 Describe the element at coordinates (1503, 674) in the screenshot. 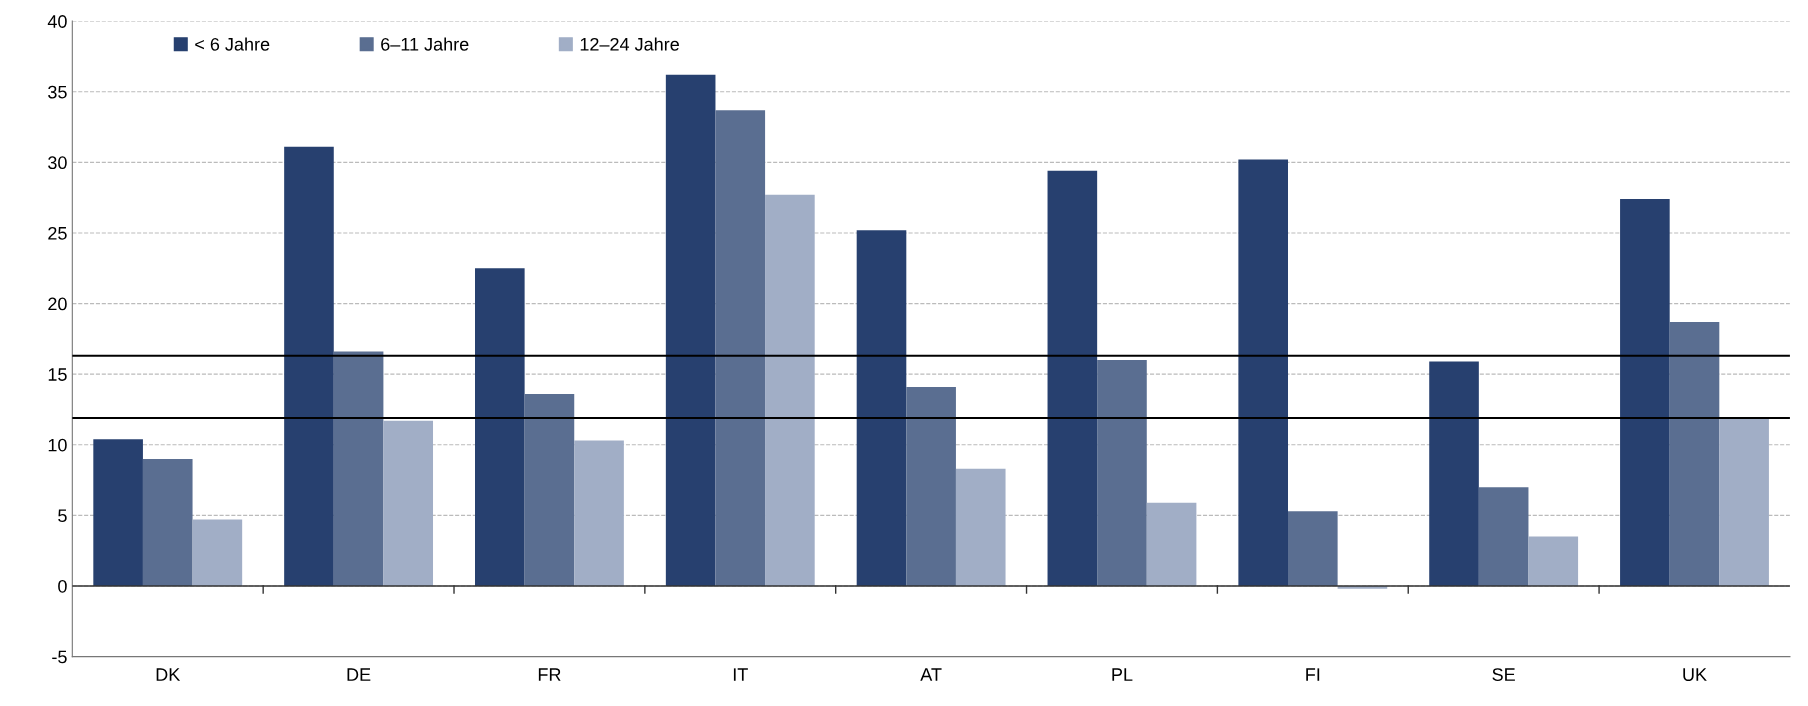

I see `x-tick-label: SE` at that location.